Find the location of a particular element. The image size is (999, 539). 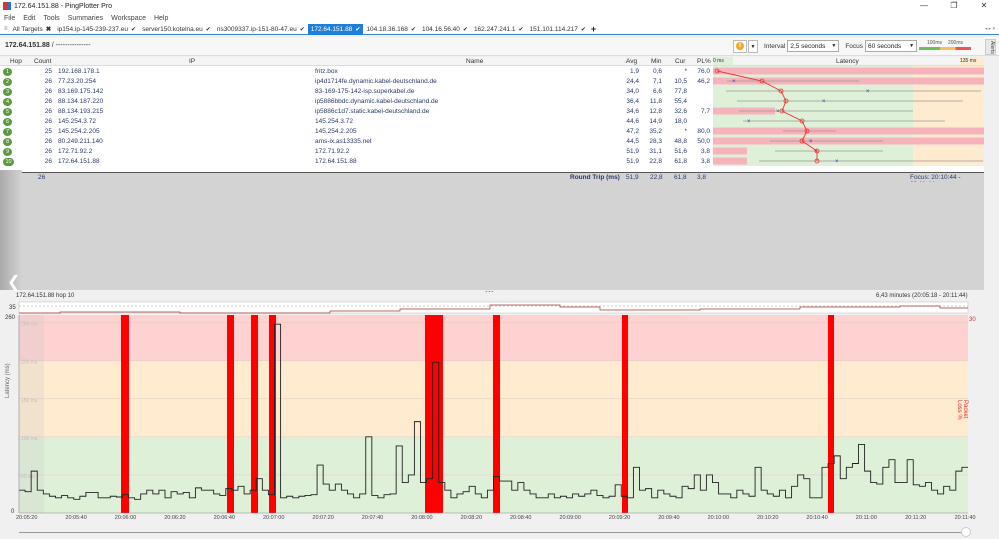

restore-button: ❐ is located at coordinates (954, 5).